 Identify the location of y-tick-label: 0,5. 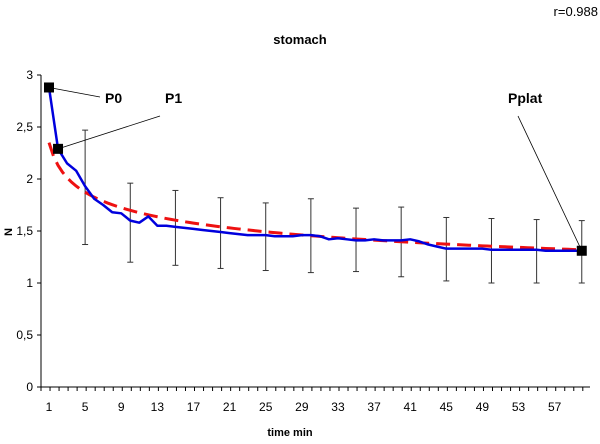
(24, 335).